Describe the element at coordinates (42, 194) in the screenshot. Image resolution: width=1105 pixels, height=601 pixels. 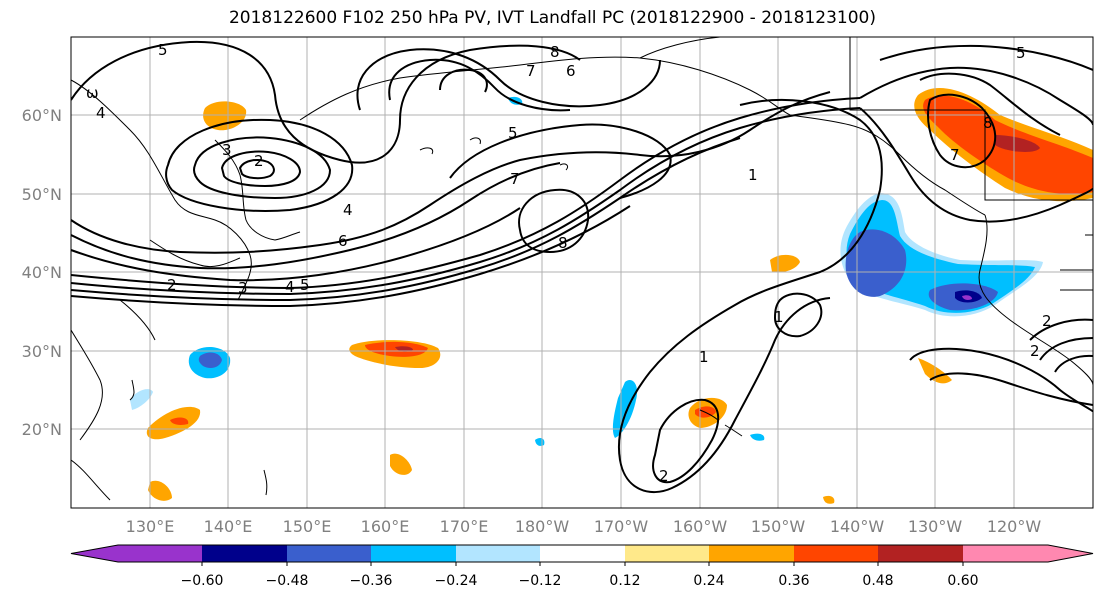
I see `lat-label: 50°N` at that location.